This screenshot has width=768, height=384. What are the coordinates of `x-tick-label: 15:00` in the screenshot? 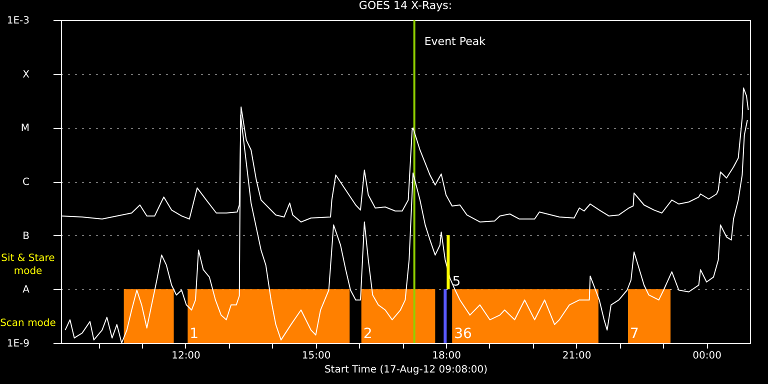 It's located at (316, 356).